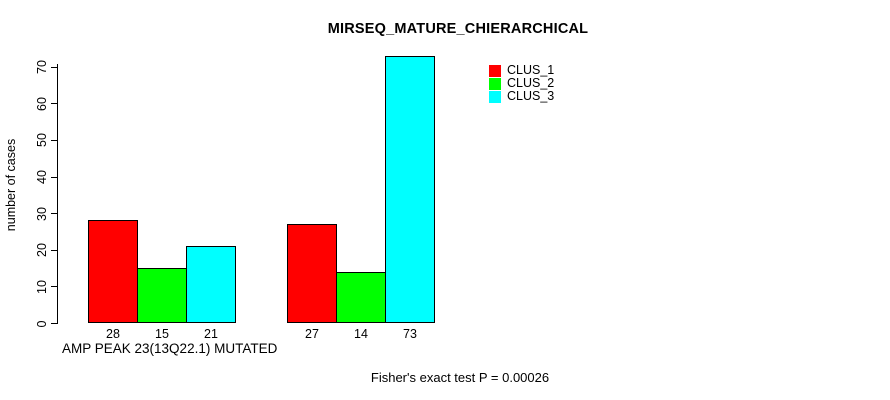 This screenshot has width=890, height=400. I want to click on stat-annotation: Fisher's exact test P = 0.00026, so click(460, 377).